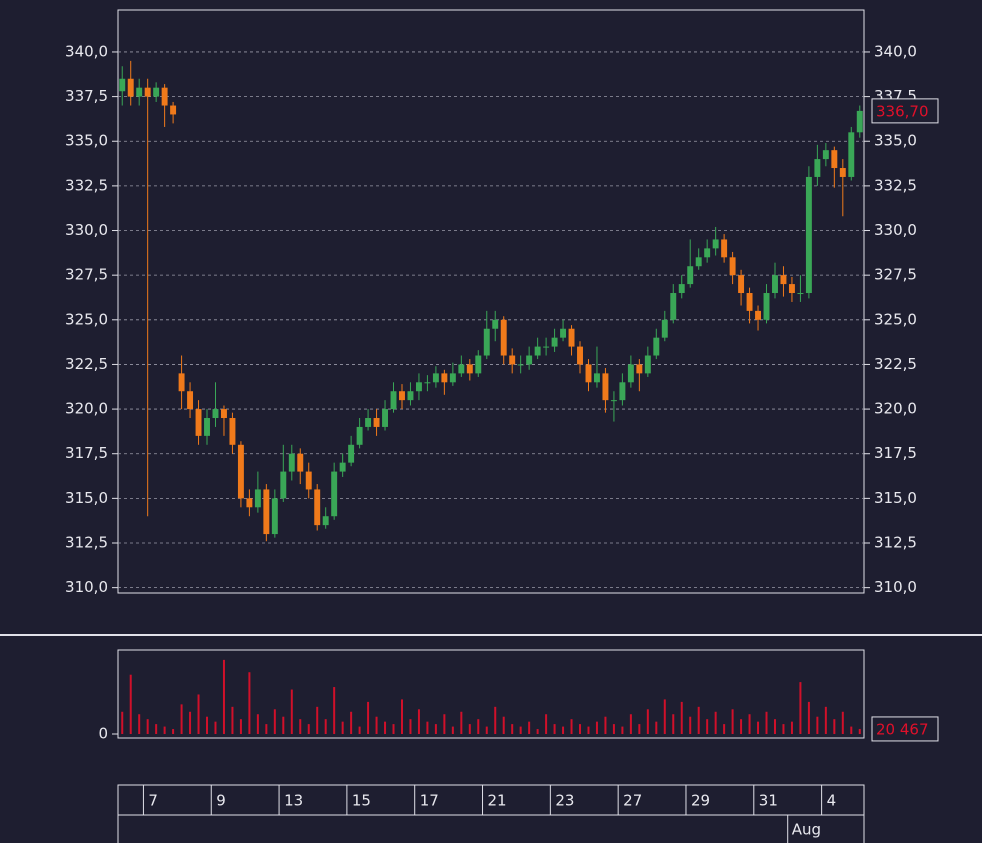 The height and width of the screenshot is (843, 982). Describe the element at coordinates (491, 828) in the screenshot. I see `month-row` at that location.